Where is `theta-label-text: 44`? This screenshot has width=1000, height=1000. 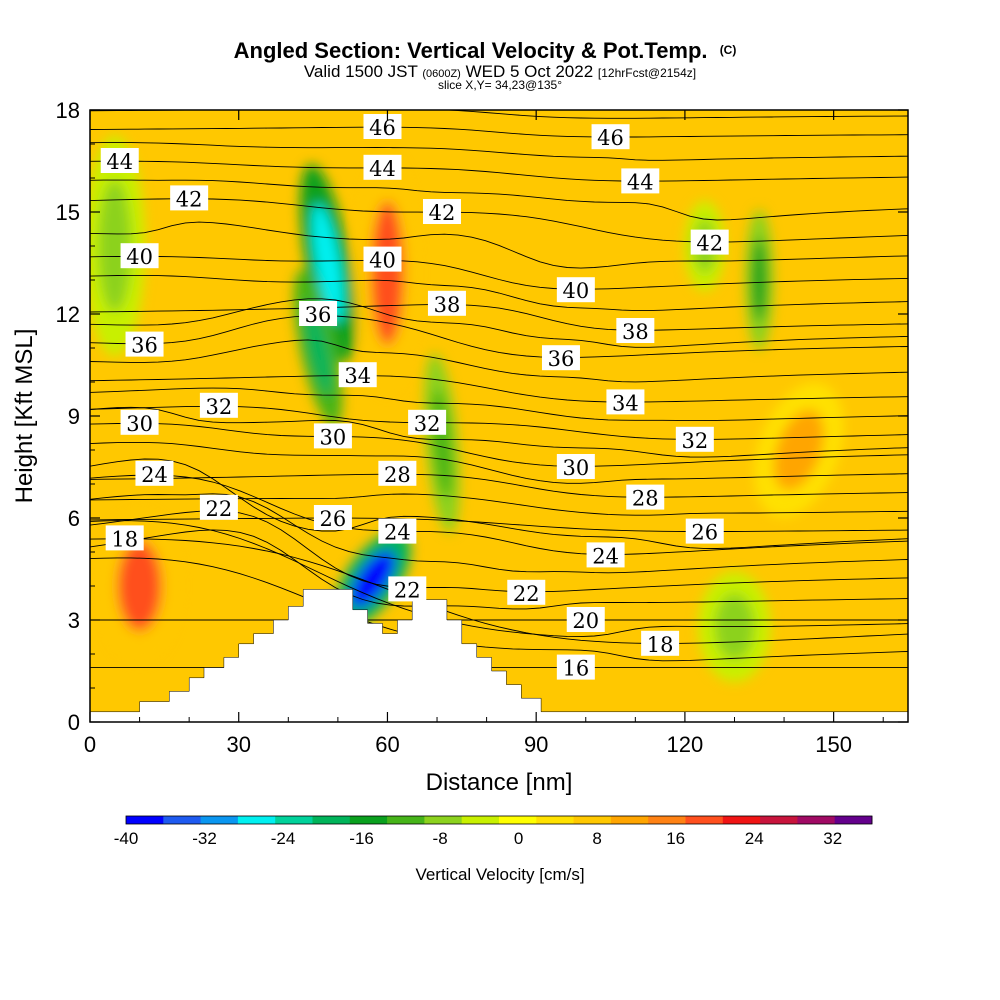
theta-label-text: 44 is located at coordinates (119, 162).